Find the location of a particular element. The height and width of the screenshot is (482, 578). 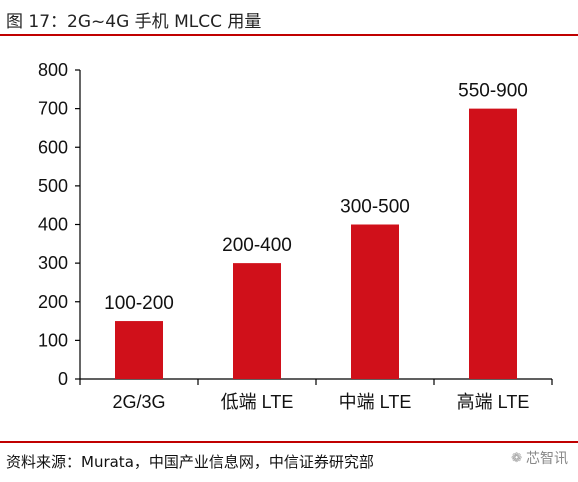

y-axis: 0 100 200 300 400 500 600 700 800 is located at coordinates (59, 224).